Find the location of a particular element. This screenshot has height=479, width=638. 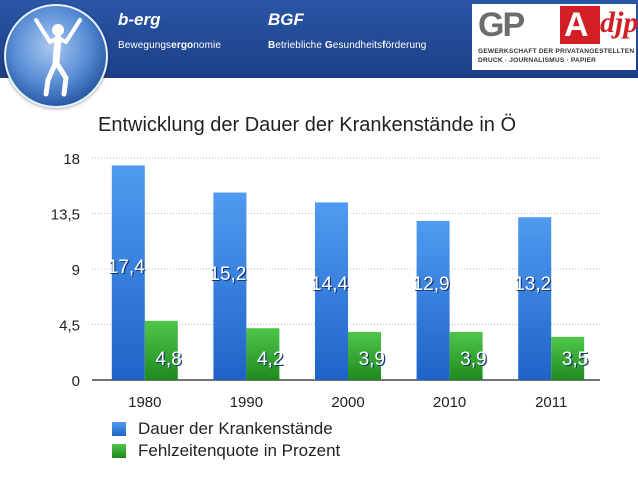

data-label-green: 3,5 is located at coordinates (575, 359).